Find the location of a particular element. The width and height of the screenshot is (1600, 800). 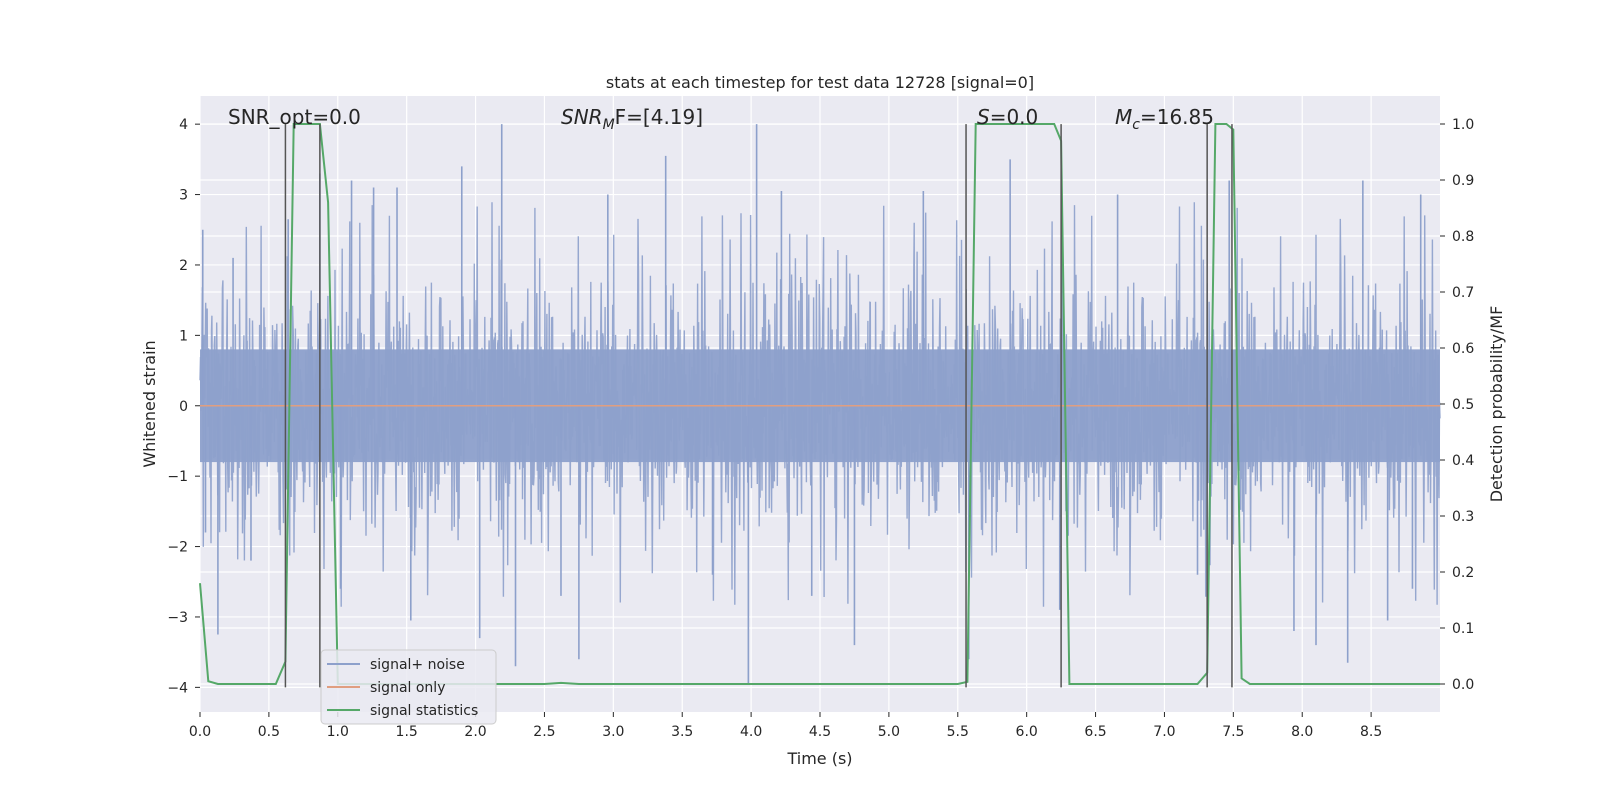

annotation-s: S=0.0 is located at coordinates (1007, 117).